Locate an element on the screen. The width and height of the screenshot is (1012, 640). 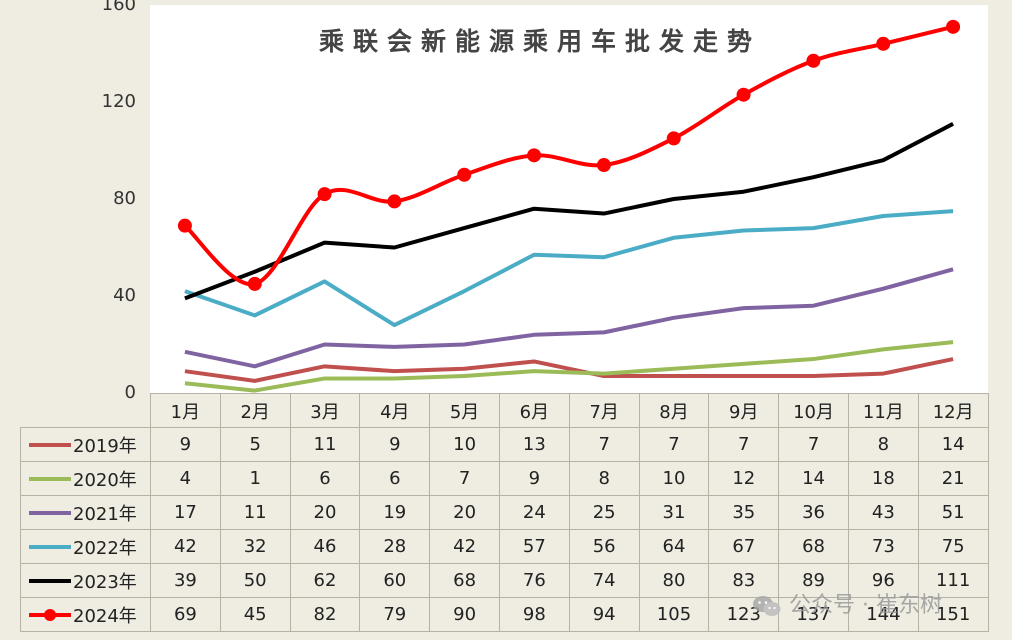
legend-entry: 2021年 is located at coordinates (85, 512).